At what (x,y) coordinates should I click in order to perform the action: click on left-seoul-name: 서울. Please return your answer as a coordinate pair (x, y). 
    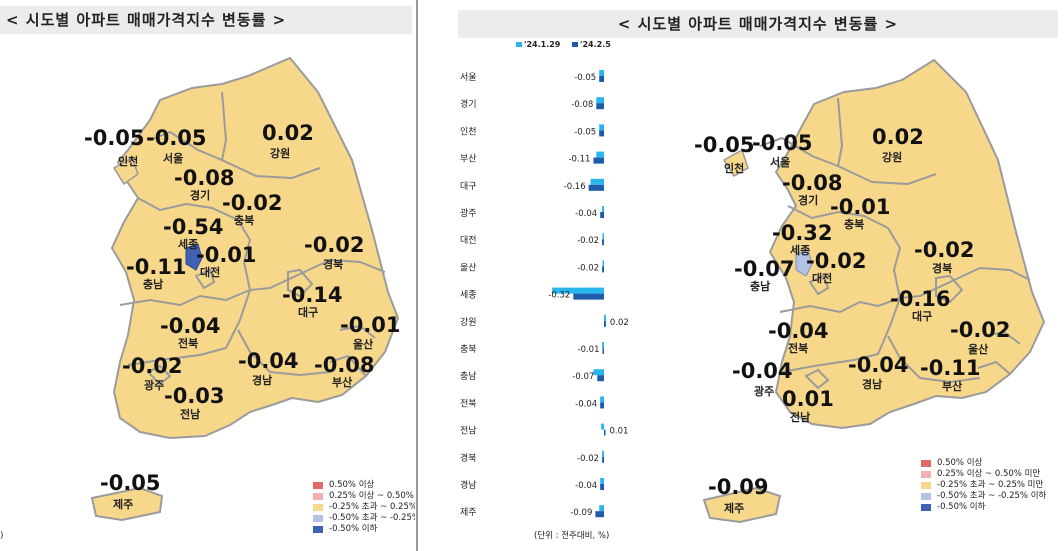
    Looking at the image, I should click on (173, 158).